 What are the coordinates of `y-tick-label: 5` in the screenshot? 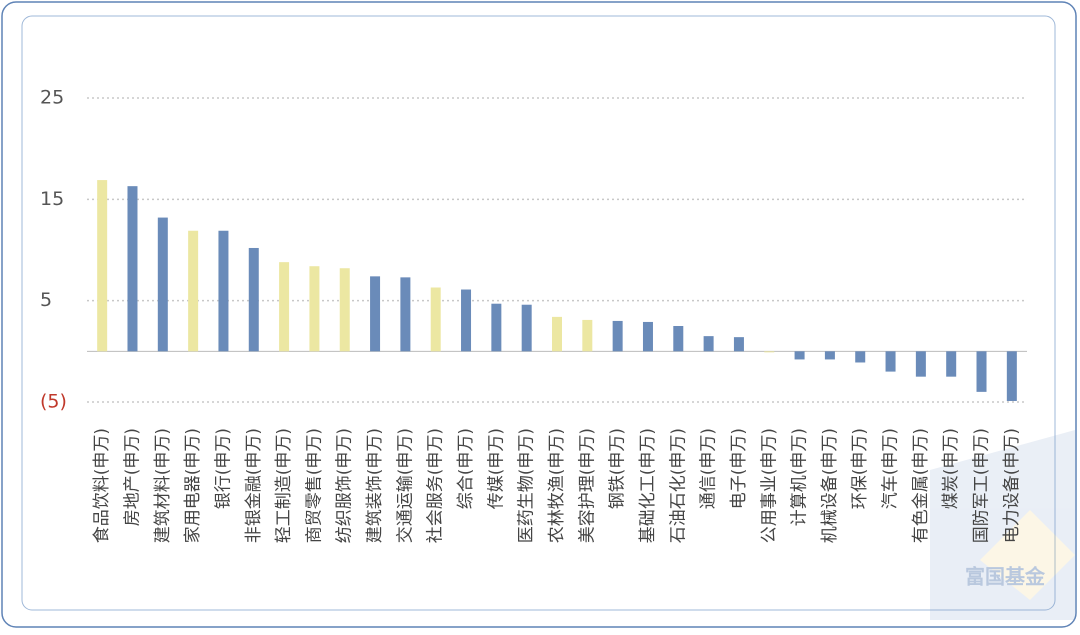 It's located at (46, 300).